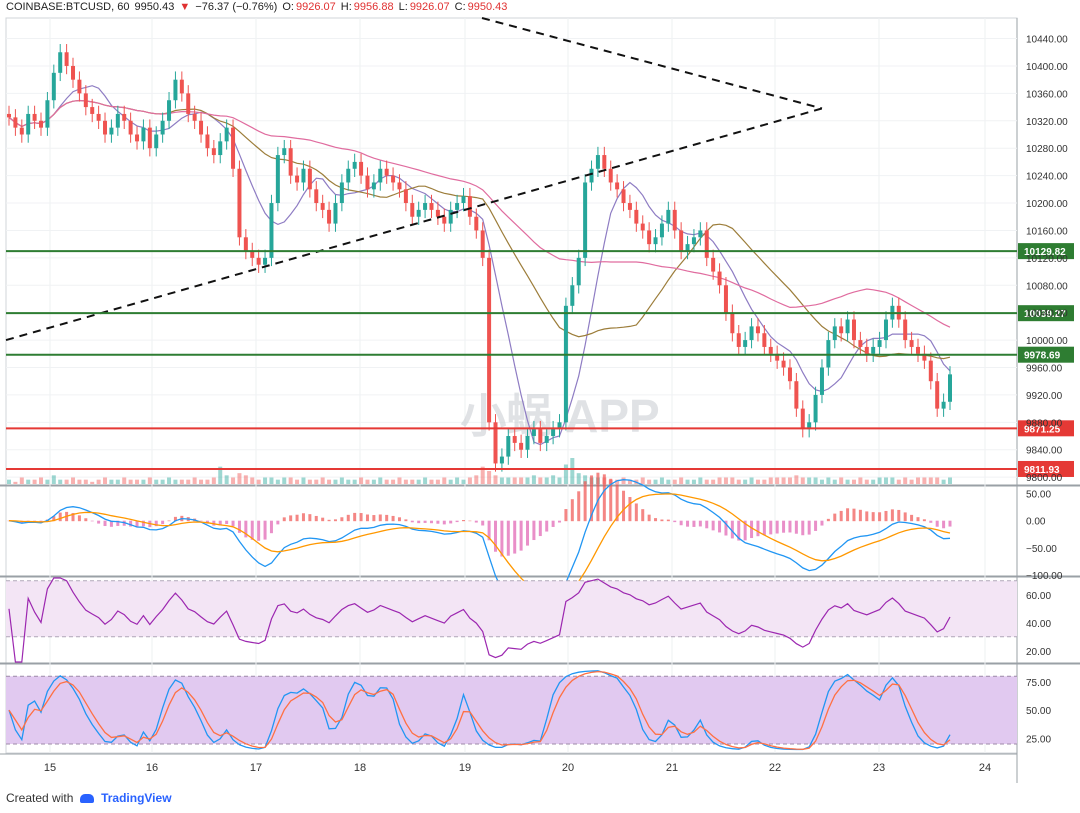 The width and height of the screenshot is (1080, 813). What do you see at coordinates (1044, 423) in the screenshot?
I see `price-tick-label: 9880.00` at bounding box center [1044, 423].